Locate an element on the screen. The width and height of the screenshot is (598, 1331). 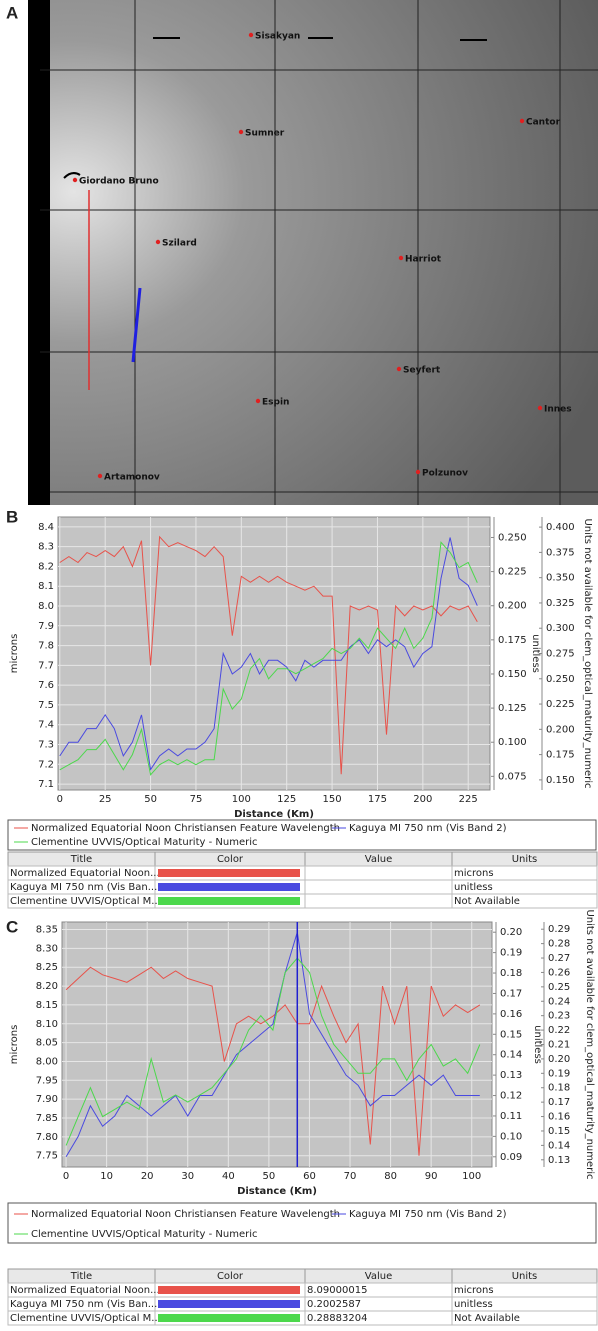
table-units: microns is located at coordinates (474, 1290).